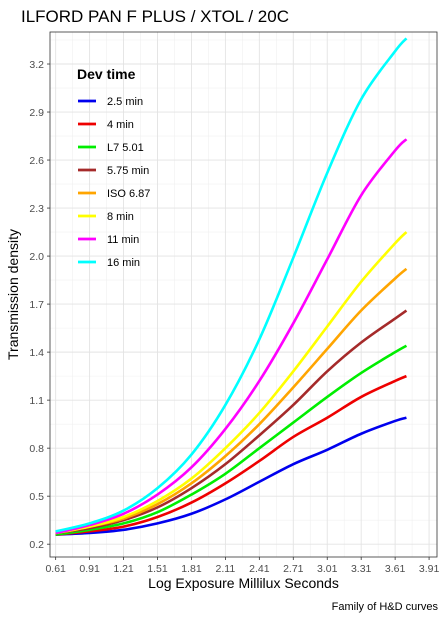 The height and width of the screenshot is (620, 445). Describe the element at coordinates (157, 569) in the screenshot. I see `x-tick-label: 1.51` at that location.